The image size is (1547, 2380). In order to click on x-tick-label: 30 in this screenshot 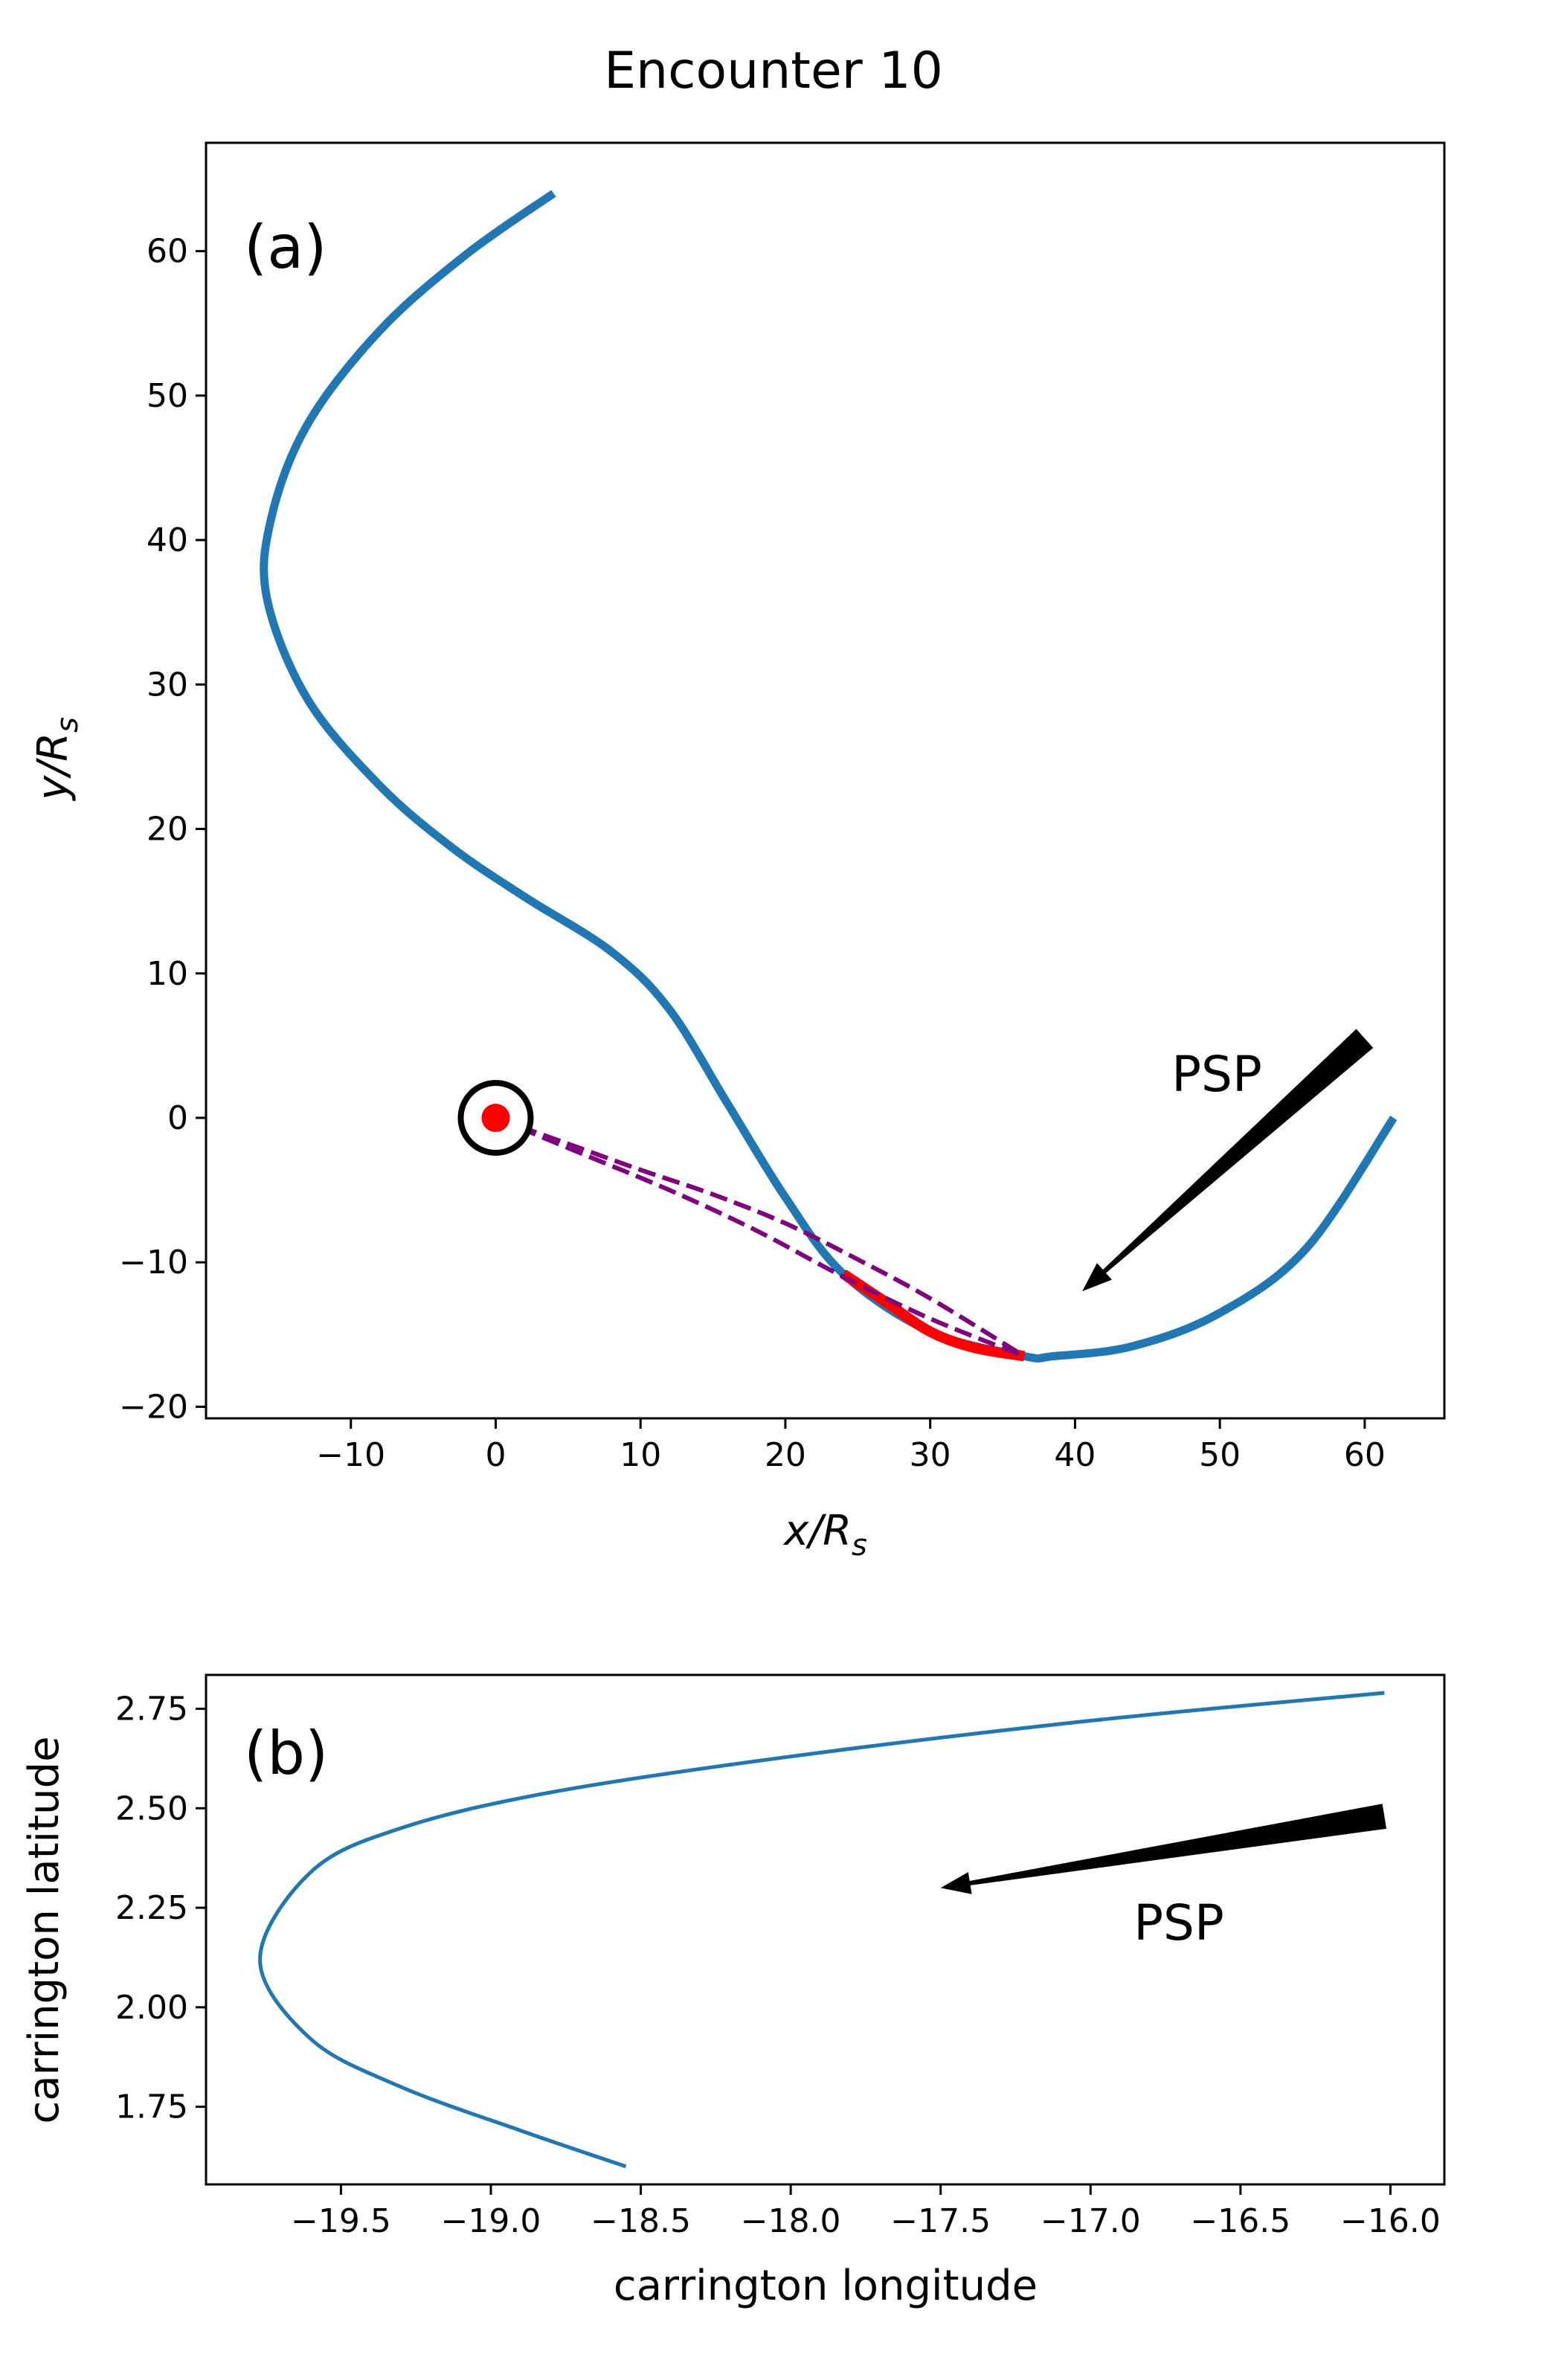, I will do `click(931, 1455)`.